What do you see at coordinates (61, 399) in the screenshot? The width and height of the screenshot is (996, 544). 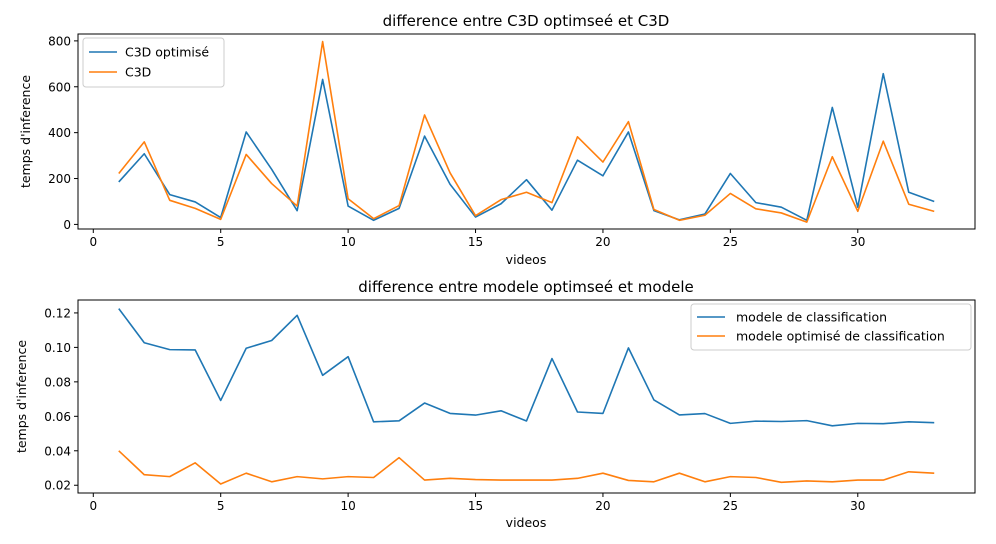 I see `y-axis: 0.02 0.04 0.06 0.08 0.10 0.12` at bounding box center [61, 399].